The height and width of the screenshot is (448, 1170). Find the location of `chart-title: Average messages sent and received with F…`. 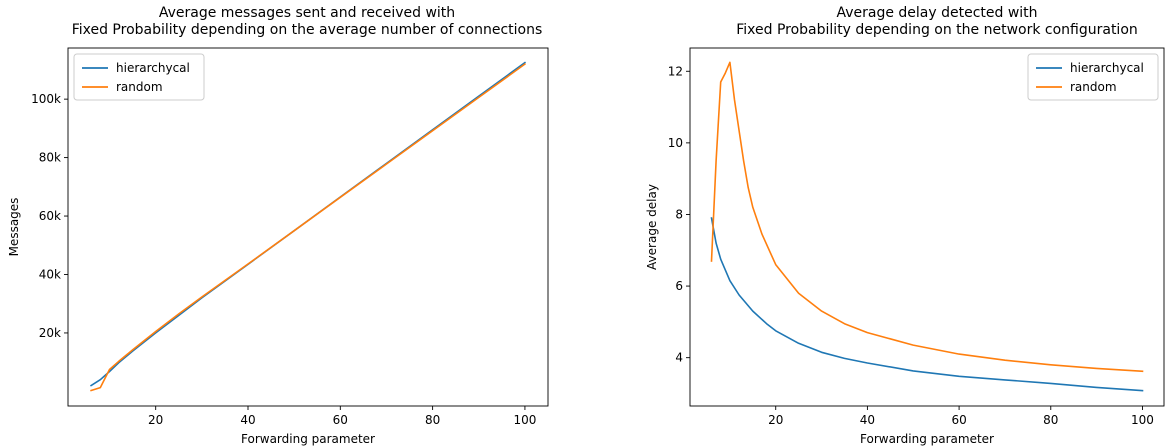

chart-title: Average messages sent and received with F… is located at coordinates (307, 21).